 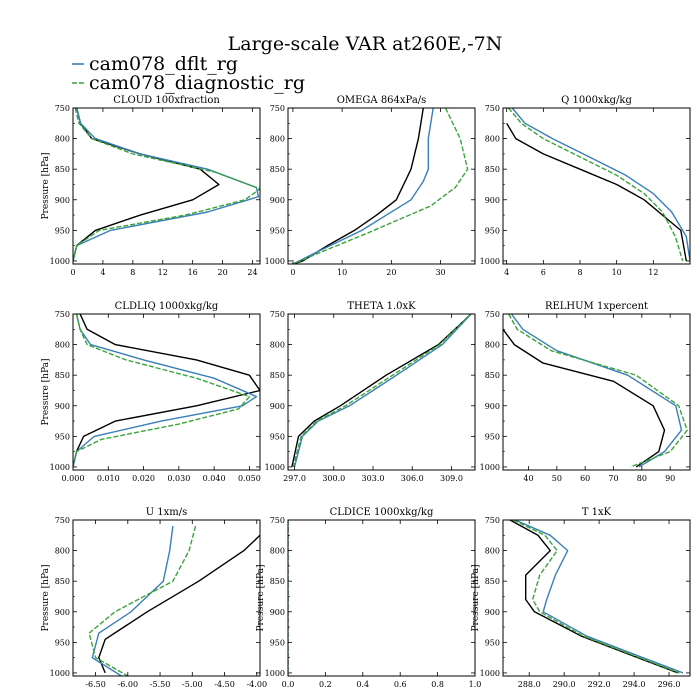 I want to click on panel-7-frame, so click(x=166, y=598).